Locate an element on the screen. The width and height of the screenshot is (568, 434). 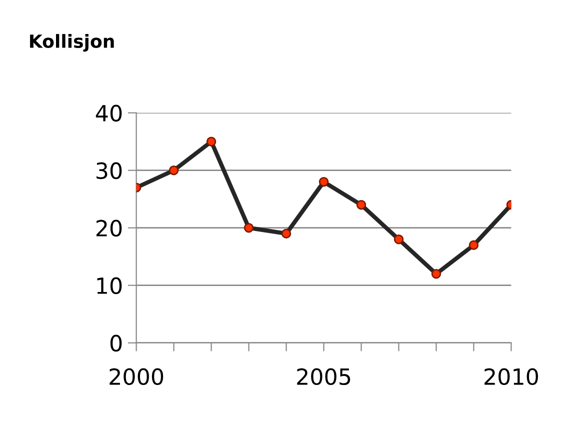
y-tick-label: 10 is located at coordinates (109, 285).